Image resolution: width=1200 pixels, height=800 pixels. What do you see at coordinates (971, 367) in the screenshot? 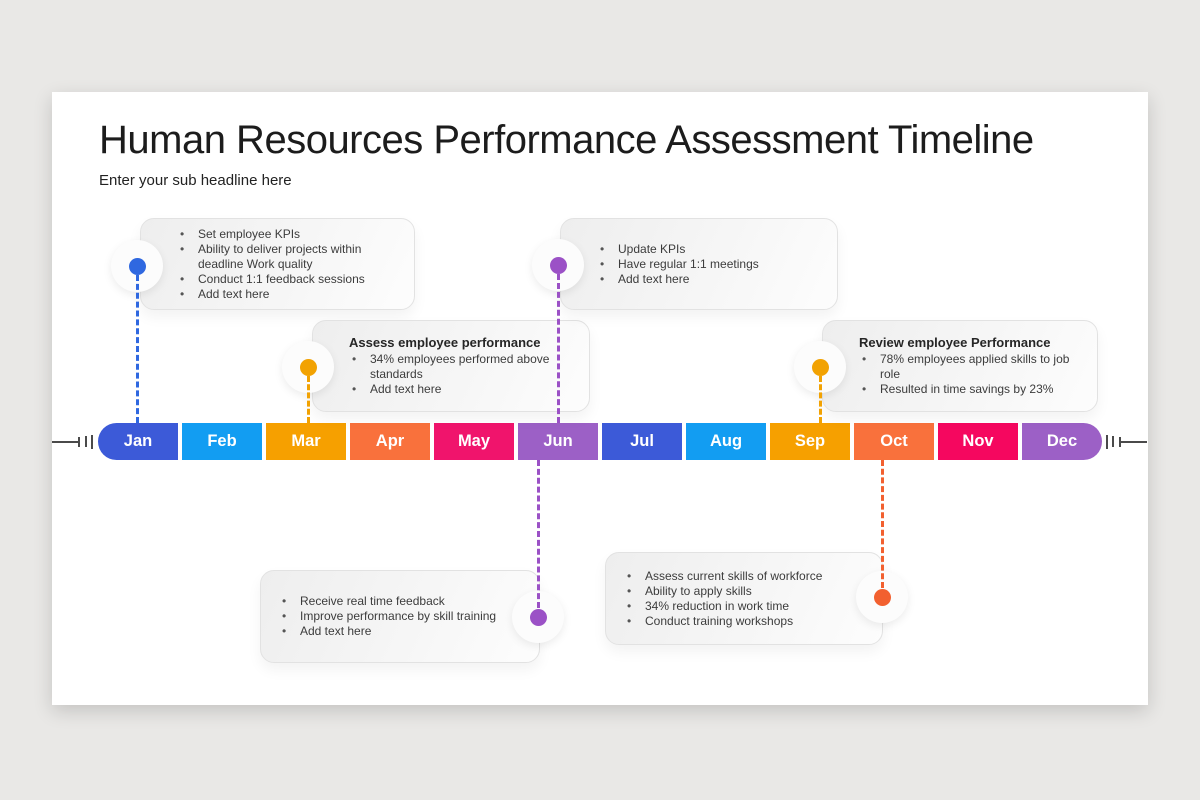
I see `bullet-item: 78% employees applied skills to job role` at bounding box center [971, 367].